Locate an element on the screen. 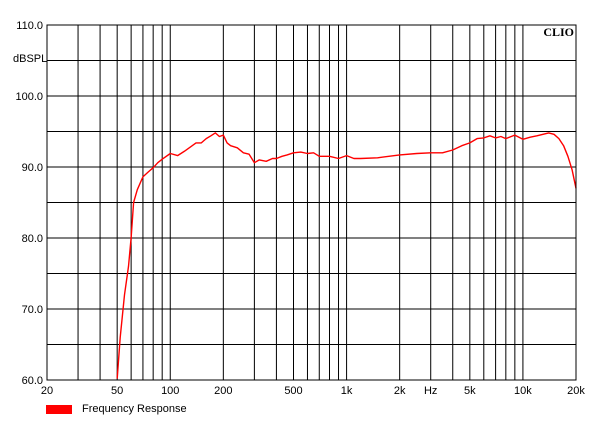 This screenshot has height=433, width=600. x-tick-label: 10k is located at coordinates (523, 391).